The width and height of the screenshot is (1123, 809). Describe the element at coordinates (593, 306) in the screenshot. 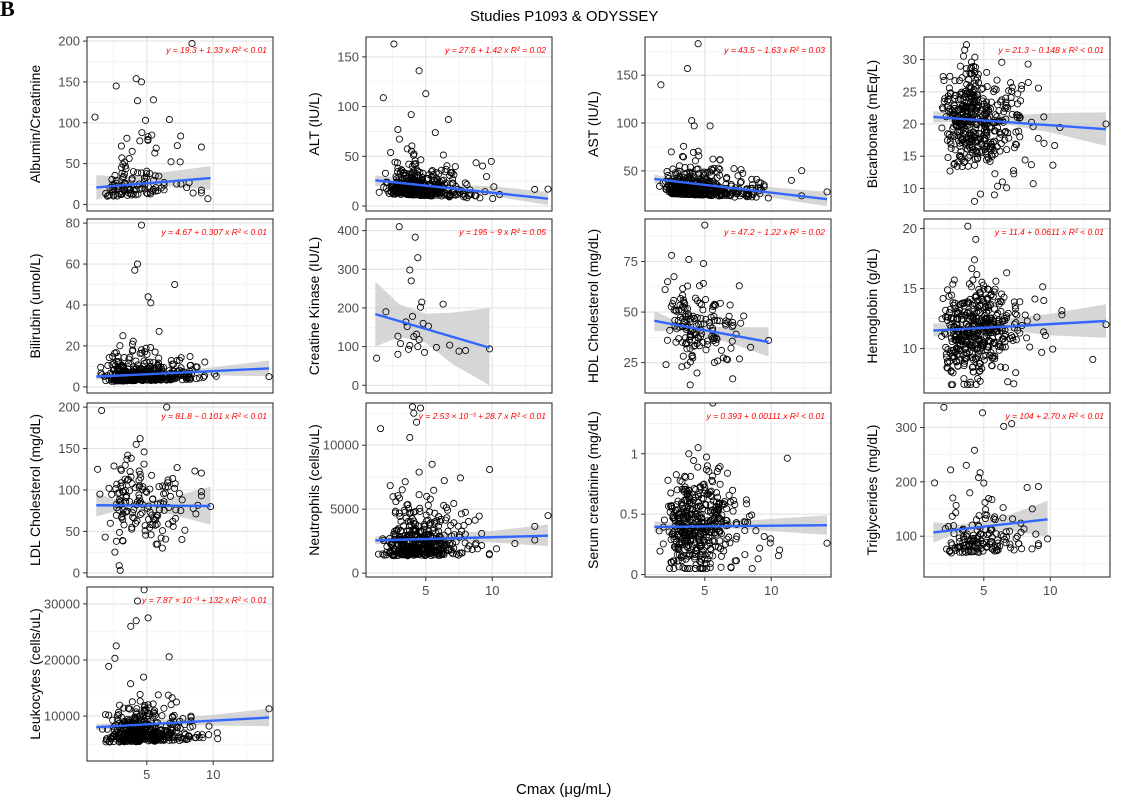

I see `y-axis-label: HDL Cholesterol (mg/dL)` at that location.